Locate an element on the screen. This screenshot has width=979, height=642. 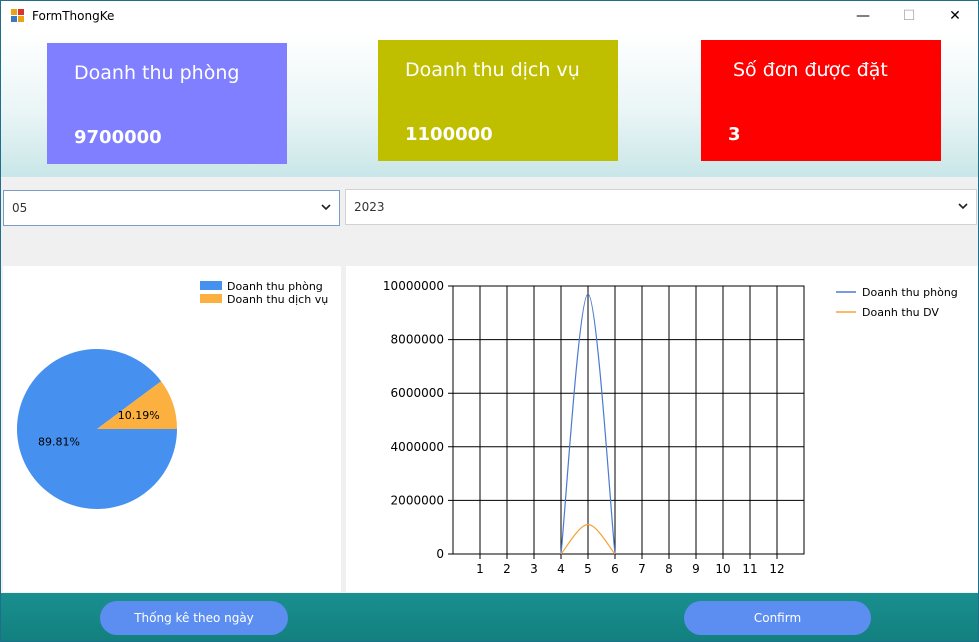
footer-bar: Thống kê theo ngày Confirm is located at coordinates (489, 617).